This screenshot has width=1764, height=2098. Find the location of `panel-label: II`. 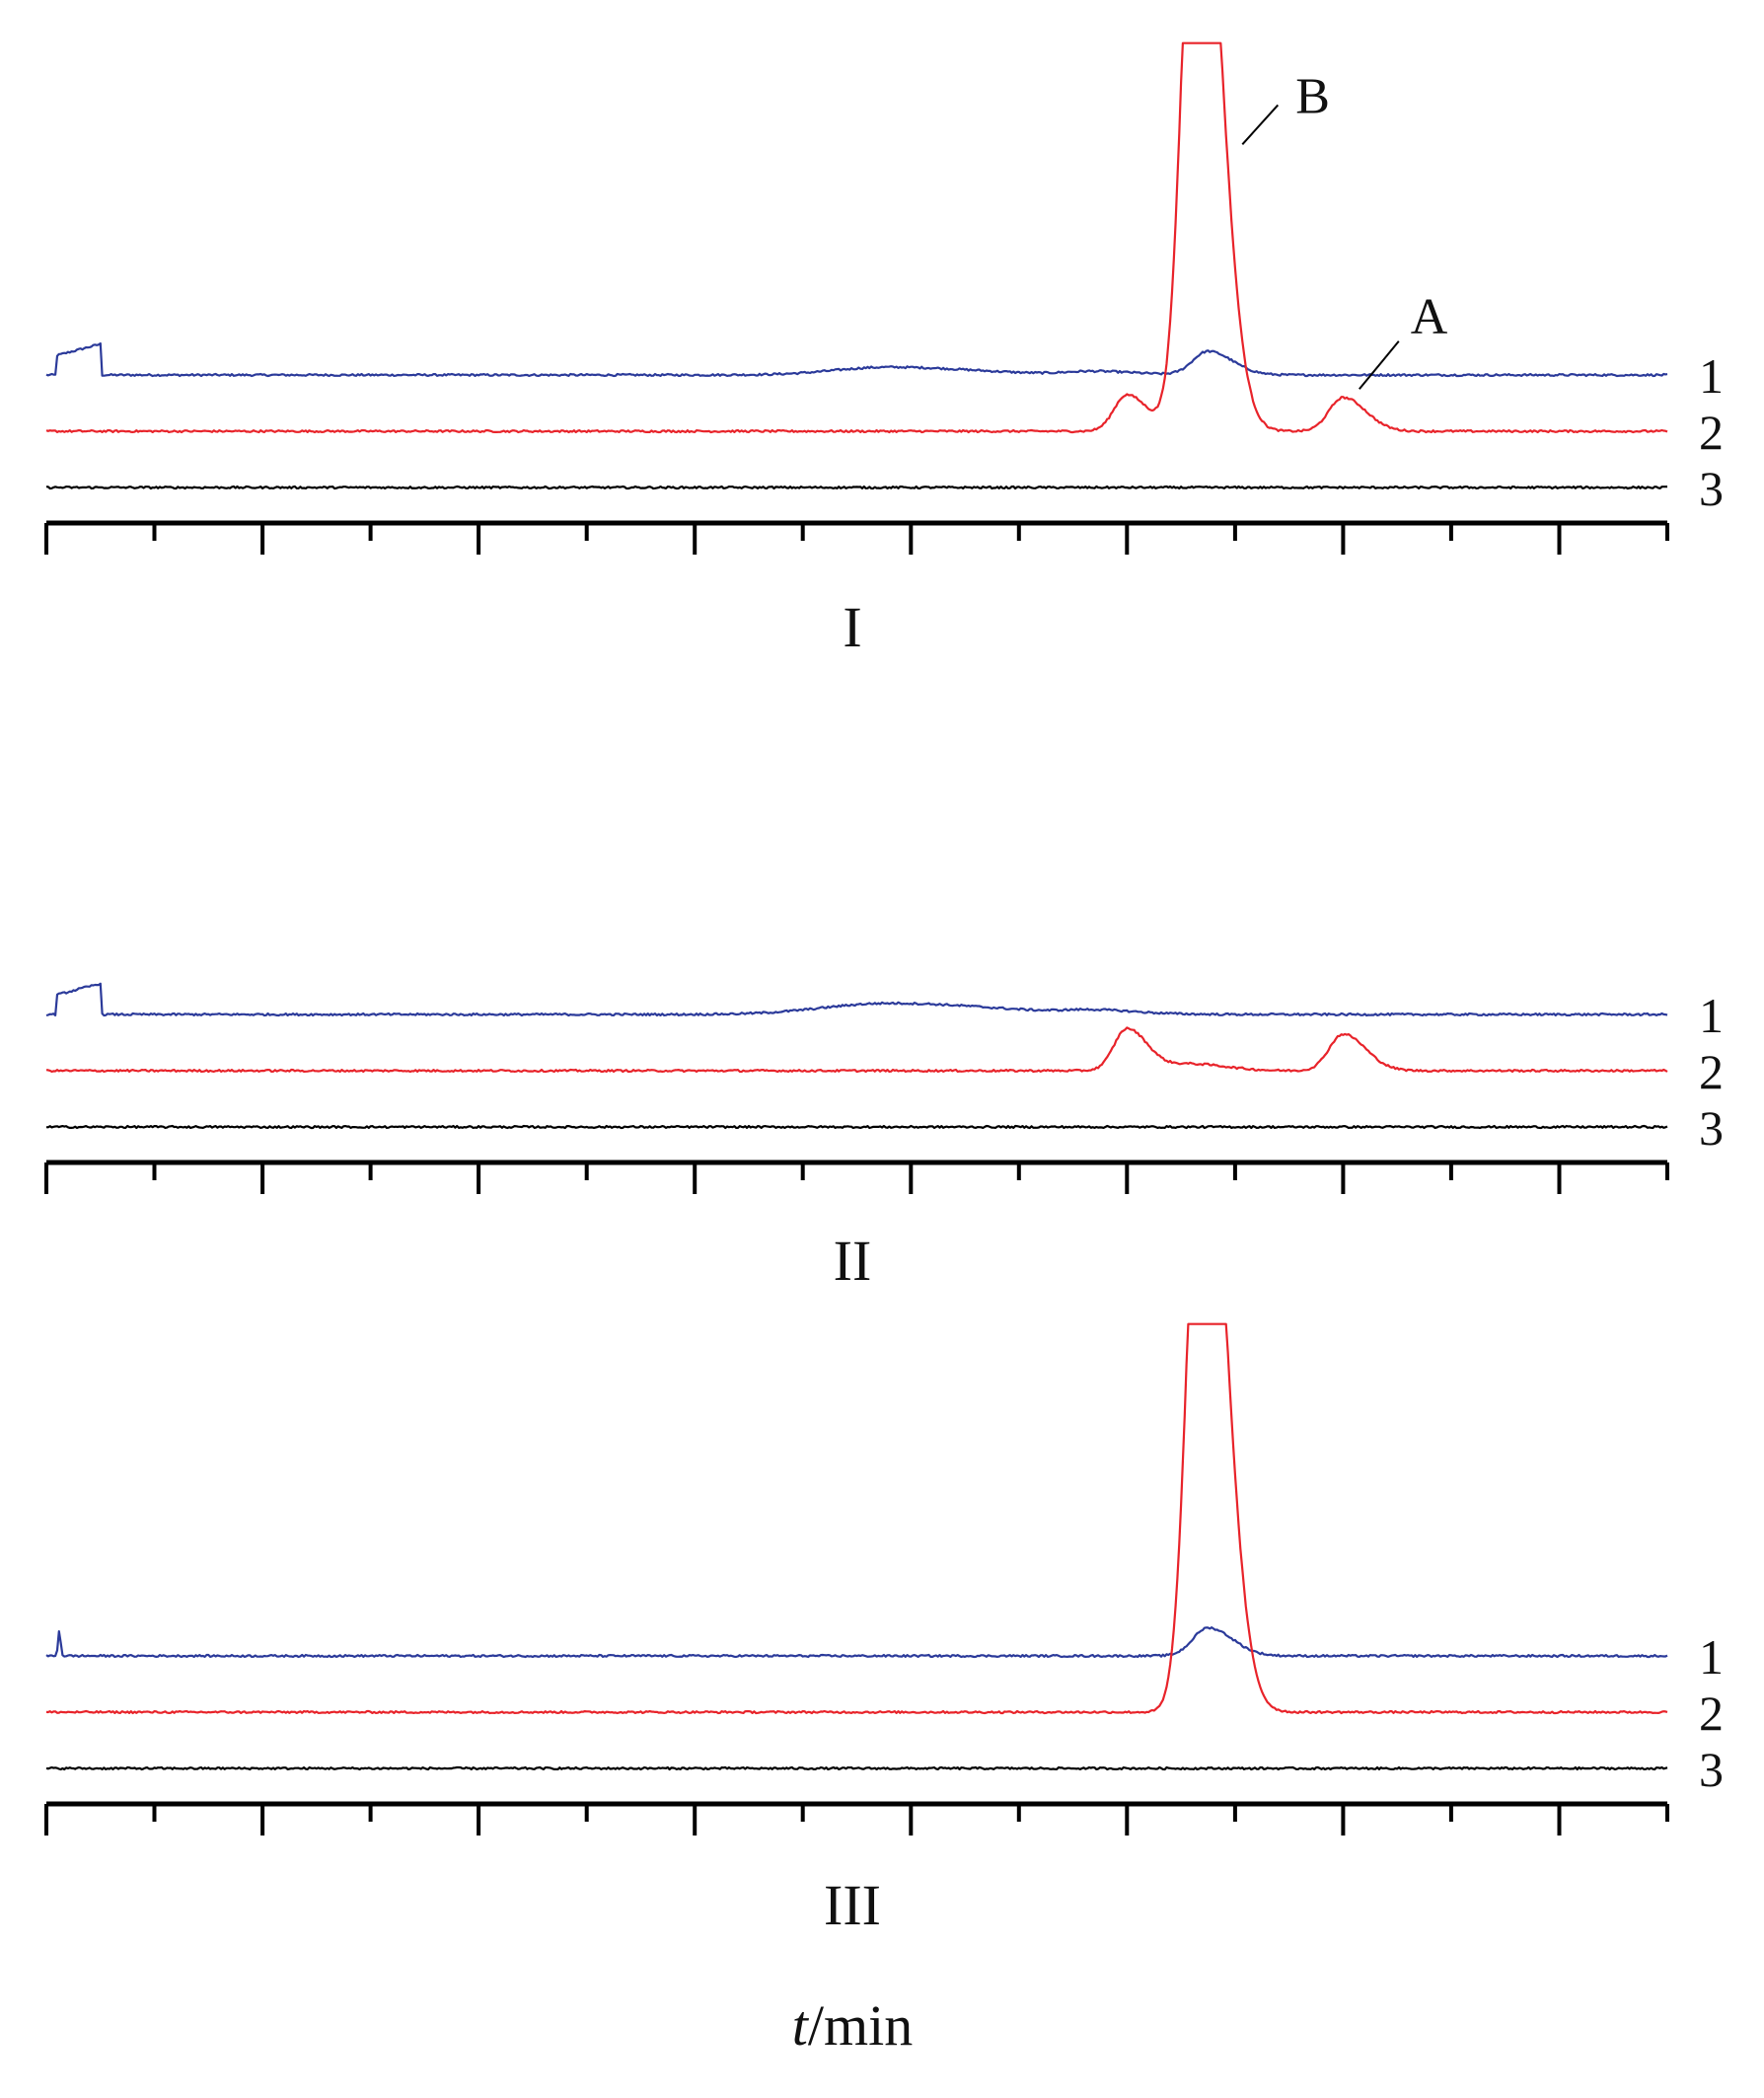

panel-label: II is located at coordinates (853, 1261).